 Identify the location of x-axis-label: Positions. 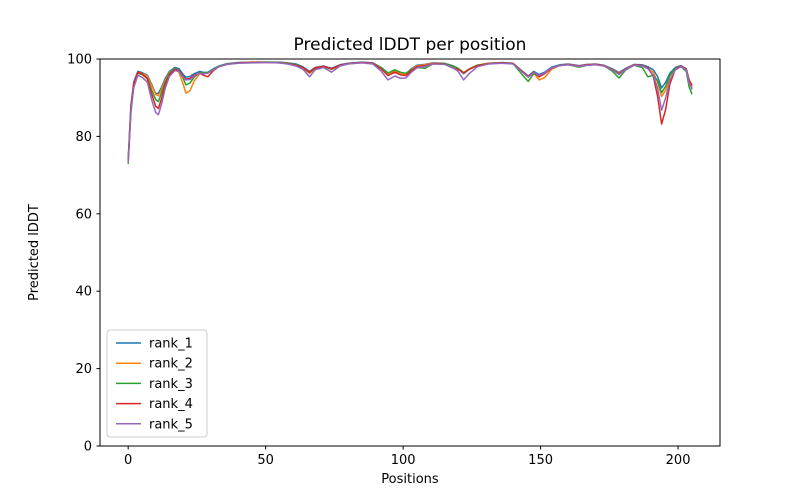
(410, 479).